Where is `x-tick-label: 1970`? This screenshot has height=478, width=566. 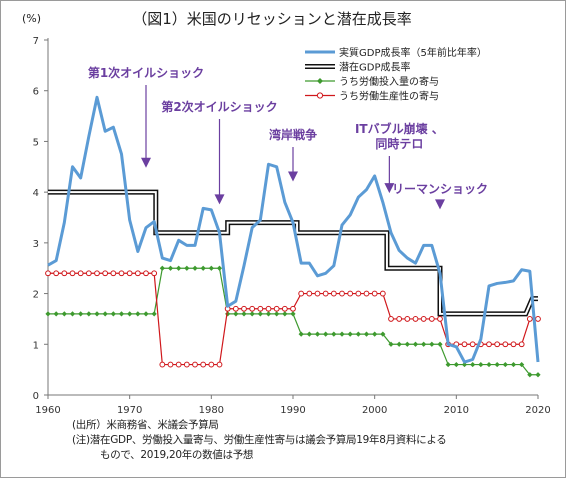
x-tick-label: 1970 is located at coordinates (129, 410).